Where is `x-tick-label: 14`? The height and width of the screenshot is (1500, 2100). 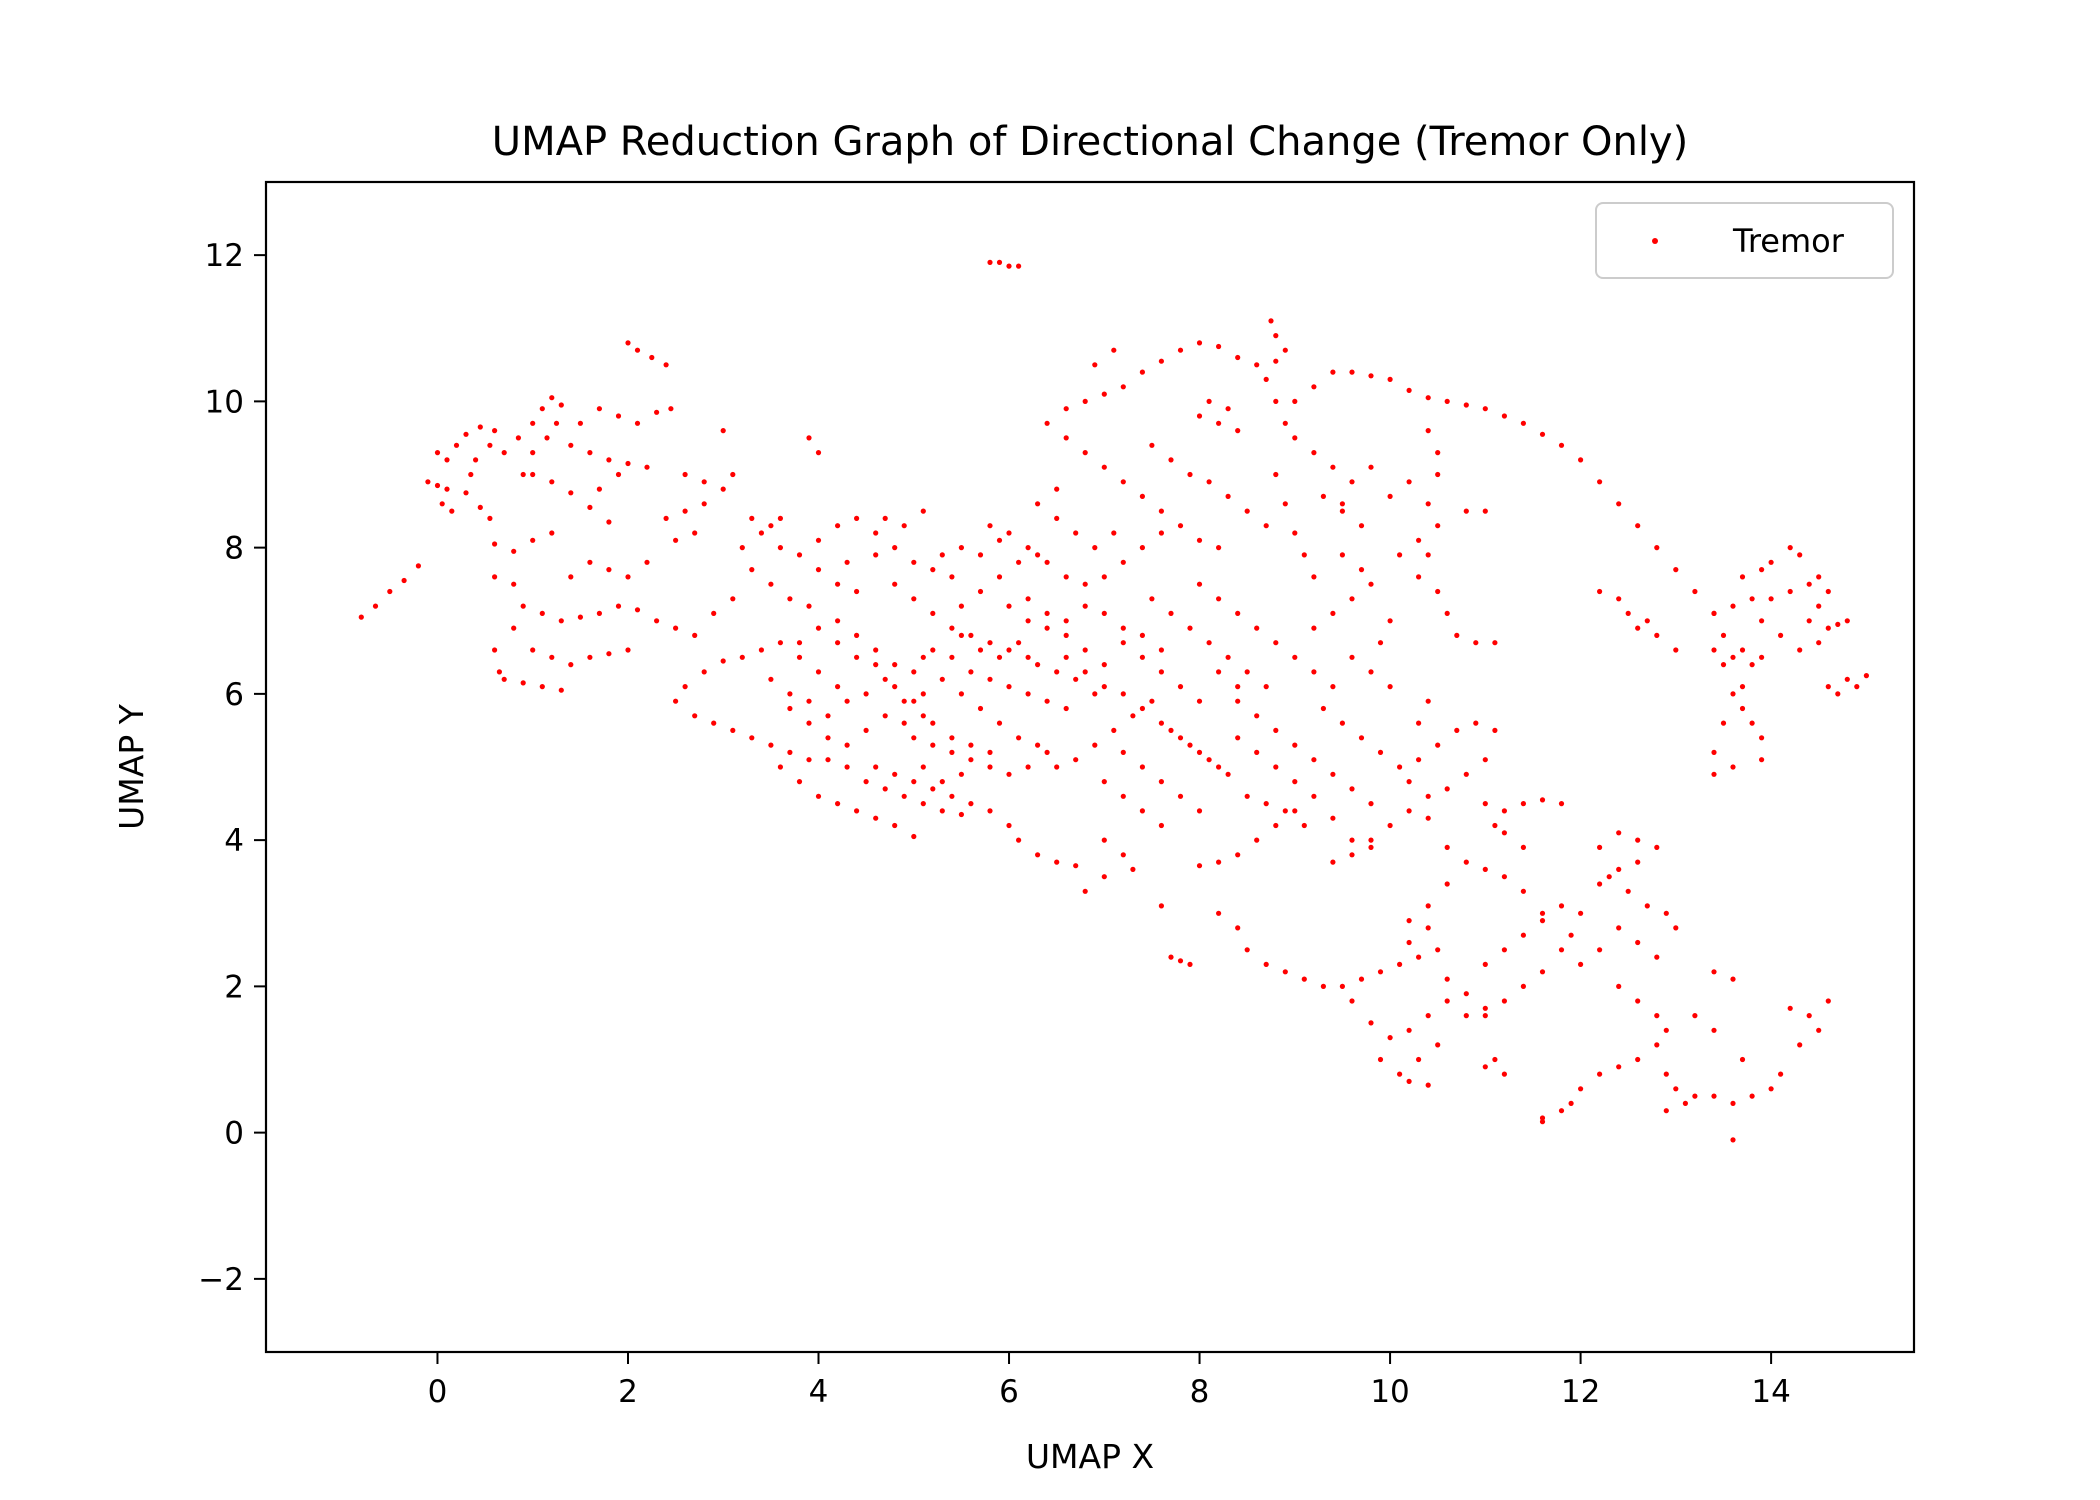 x-tick-label: 14 is located at coordinates (1770, 1392).